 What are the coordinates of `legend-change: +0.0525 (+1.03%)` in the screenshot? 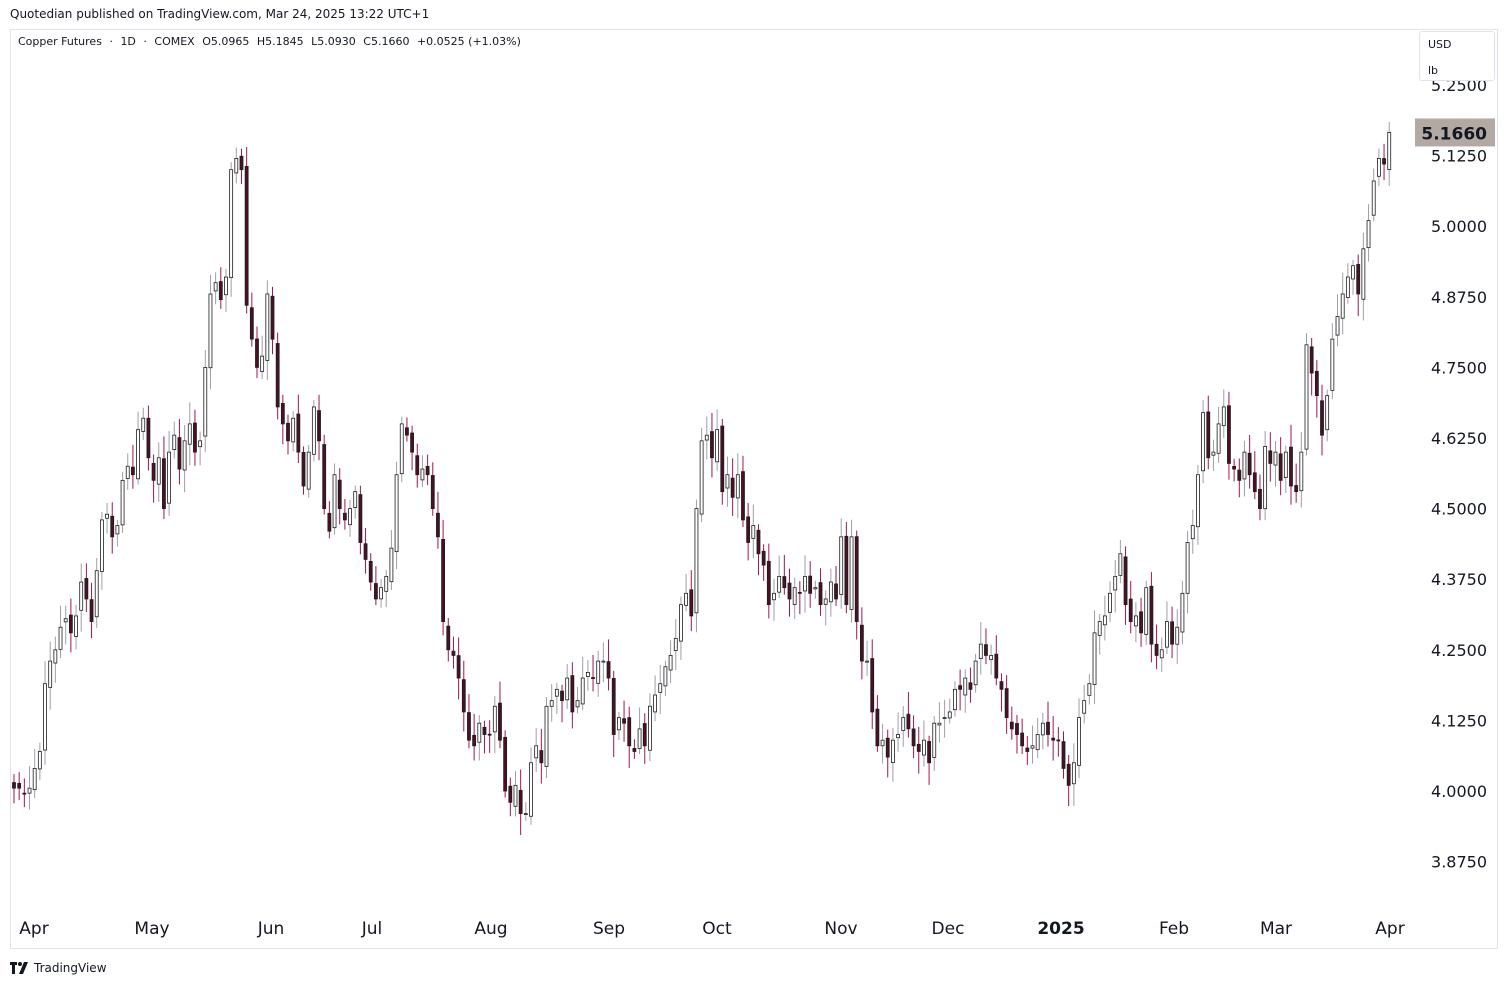 It's located at (468, 41).